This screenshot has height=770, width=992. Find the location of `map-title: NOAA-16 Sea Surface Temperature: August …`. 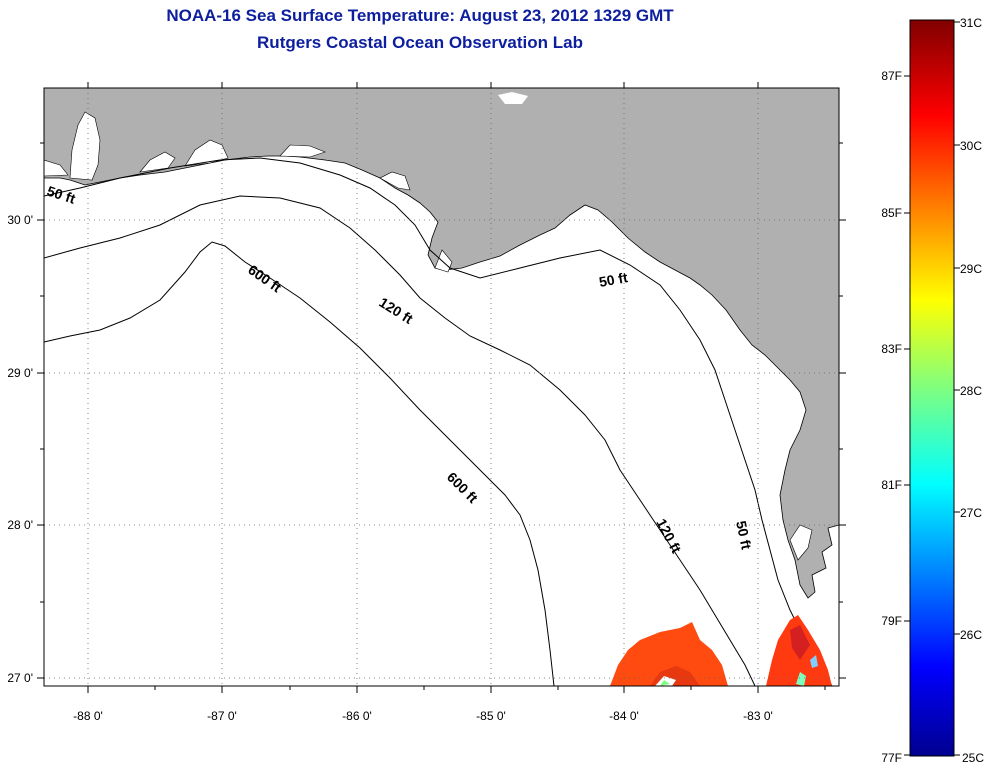

map-title: NOAA-16 Sea Surface Temperature: August … is located at coordinates (420, 15).